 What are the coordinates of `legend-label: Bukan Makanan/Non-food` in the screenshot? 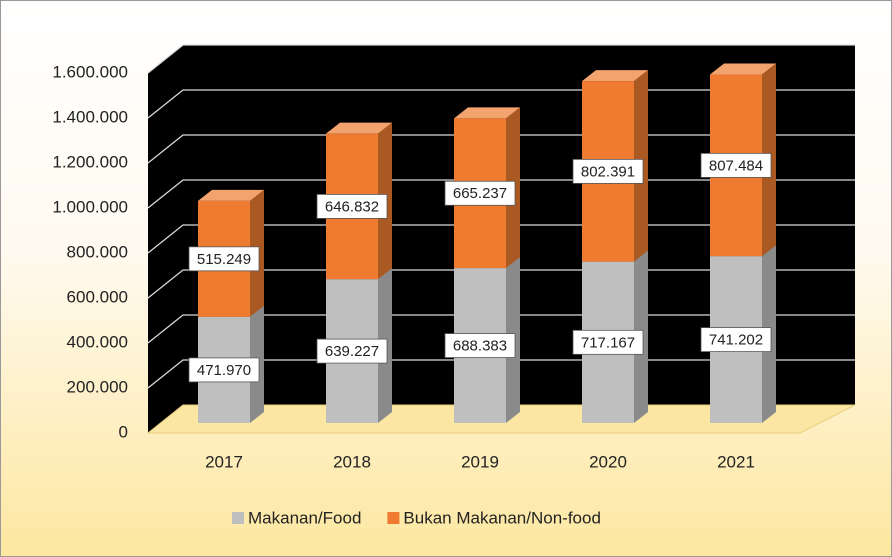 It's located at (502, 517).